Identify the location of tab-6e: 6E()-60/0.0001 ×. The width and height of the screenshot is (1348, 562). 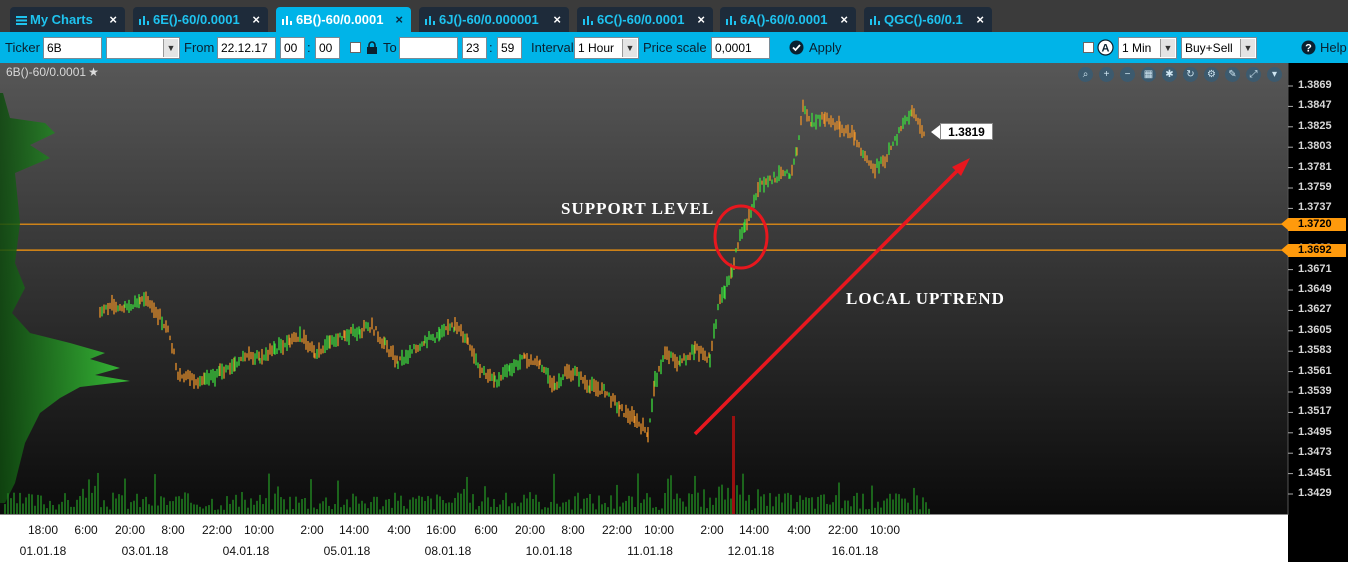
(200, 19).